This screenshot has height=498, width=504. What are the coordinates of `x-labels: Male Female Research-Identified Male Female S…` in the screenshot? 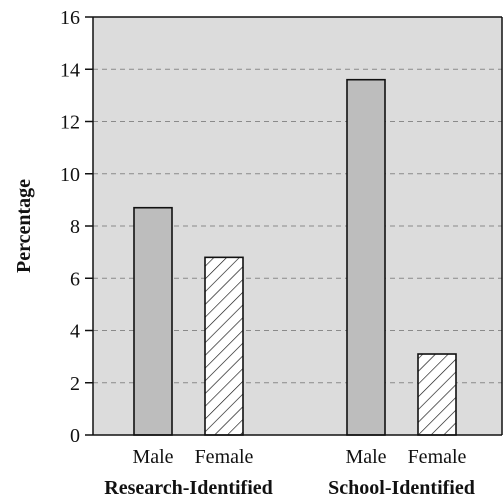 It's located at (289, 472).